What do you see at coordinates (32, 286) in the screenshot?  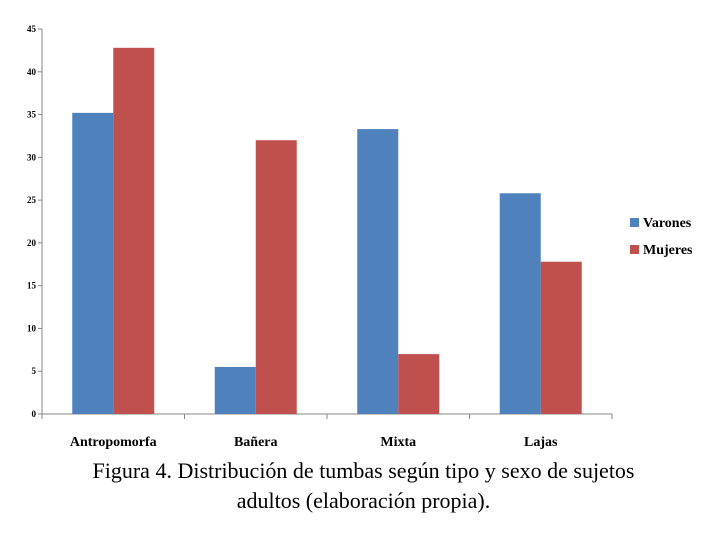 I see `y-tick-label: 15` at bounding box center [32, 286].